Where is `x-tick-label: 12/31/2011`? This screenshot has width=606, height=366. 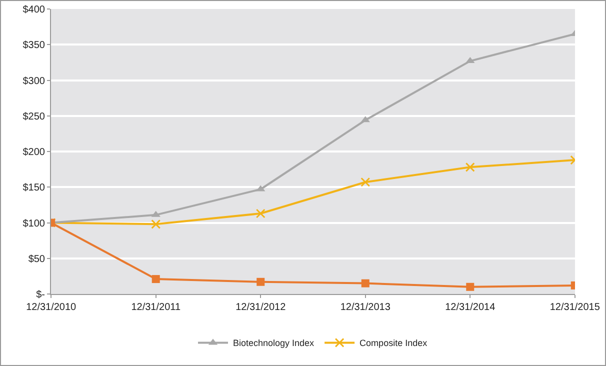
x-tick-label: 12/31/2011 is located at coordinates (156, 307).